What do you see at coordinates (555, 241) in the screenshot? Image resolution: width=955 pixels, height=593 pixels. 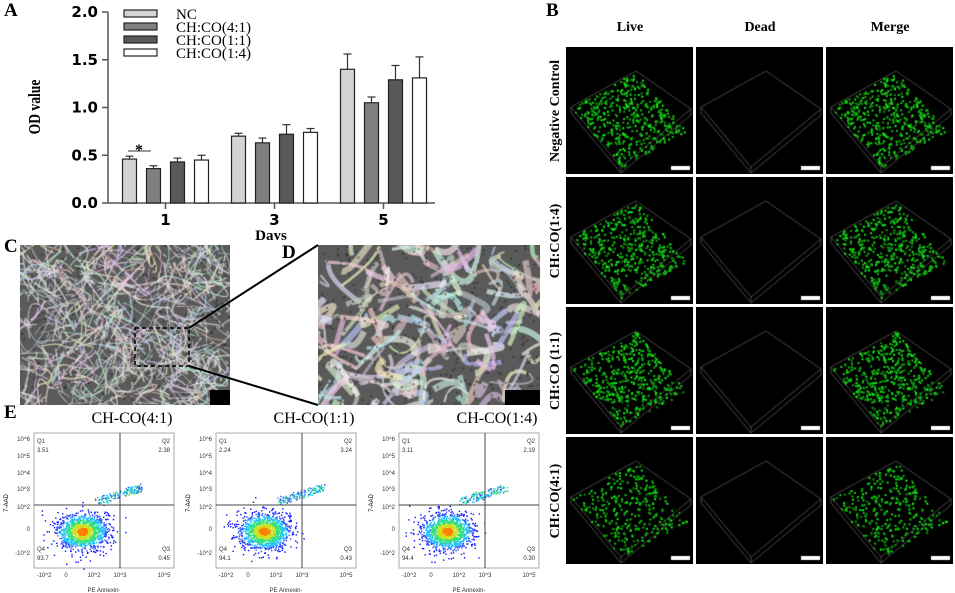 I see `row-label: CH:CO(1:4)` at bounding box center [555, 241].